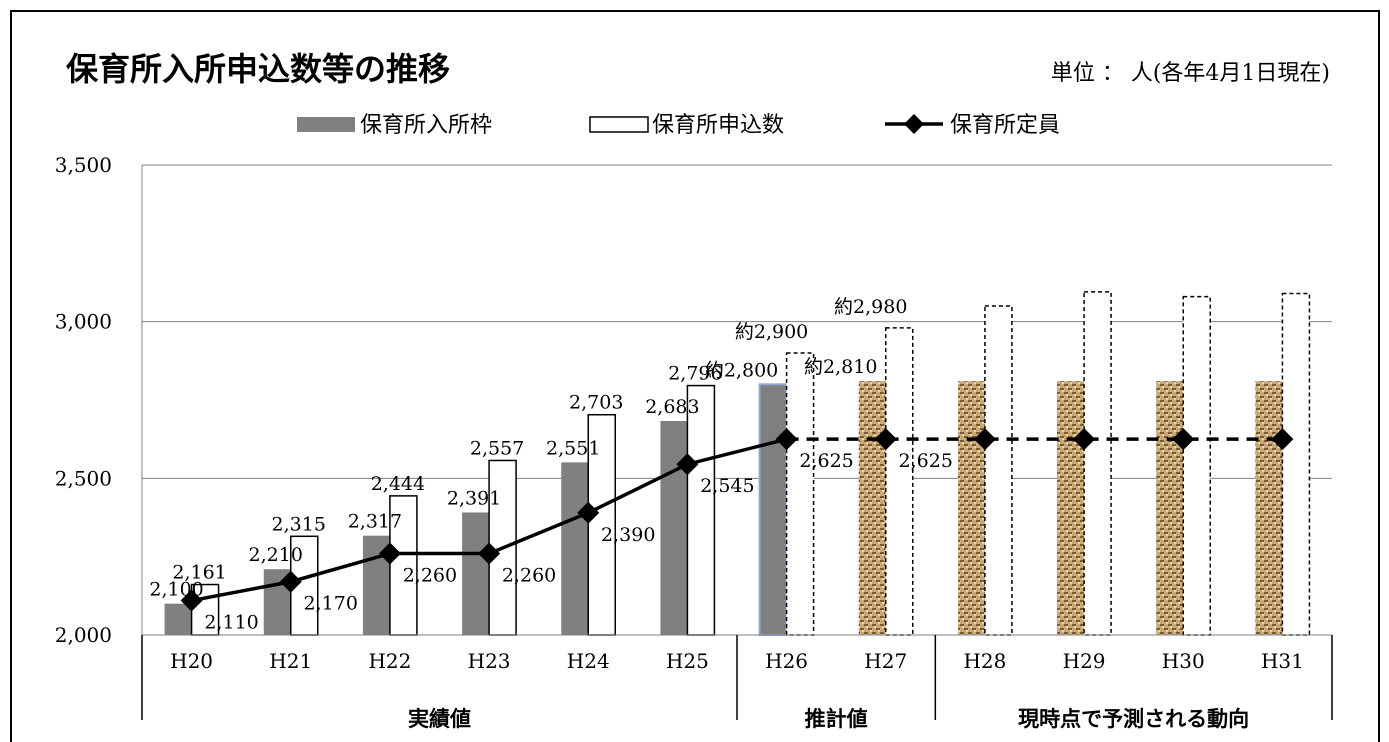 The image size is (1389, 742). Describe the element at coordinates (687, 464) in the screenshot. I see `marker-capacity-H25` at that location.